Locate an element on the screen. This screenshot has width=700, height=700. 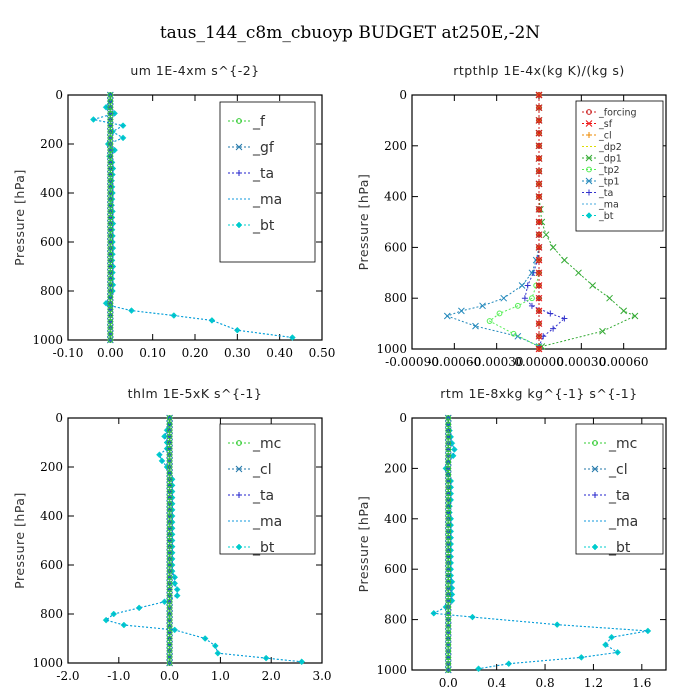
y-tick-label: 1000 is located at coordinates (391, 670).